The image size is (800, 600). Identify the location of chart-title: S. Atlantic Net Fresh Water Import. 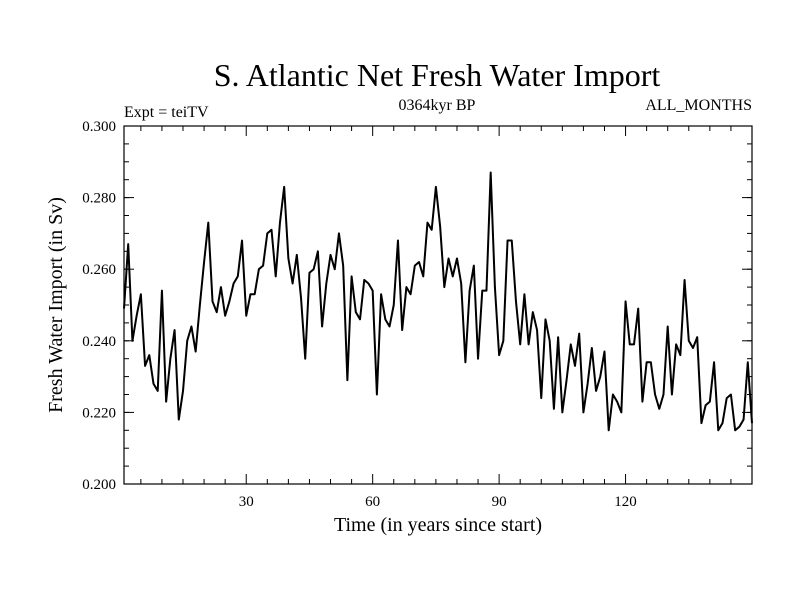
(437, 75).